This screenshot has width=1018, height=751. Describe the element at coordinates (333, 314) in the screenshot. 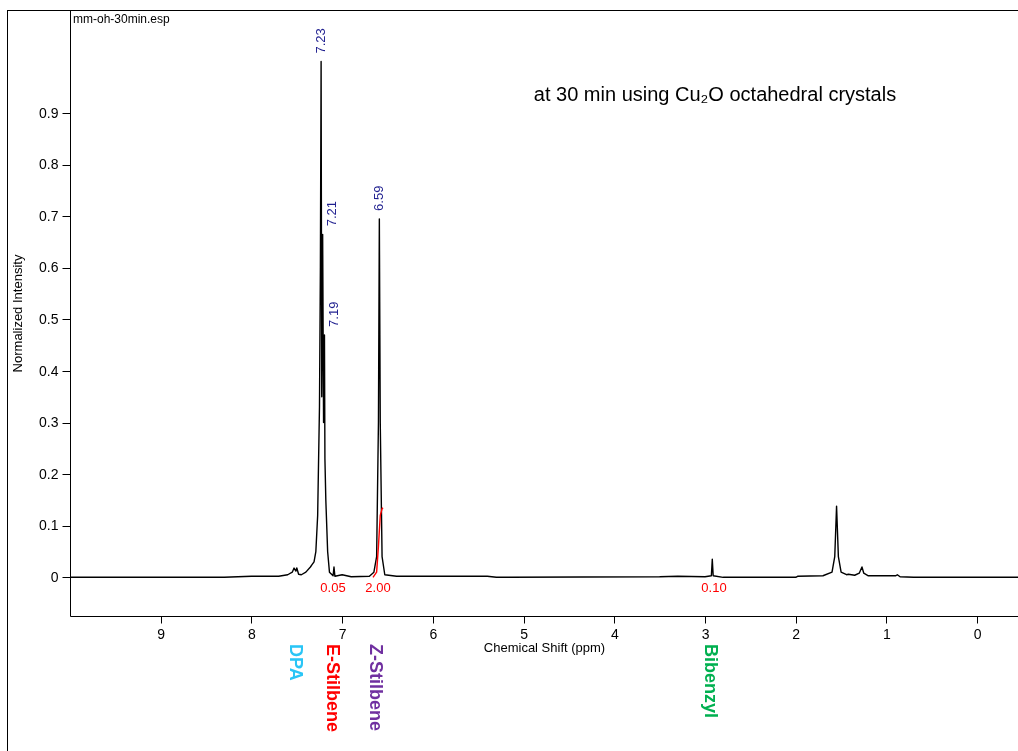

I see `annotation: 7.19` at that location.